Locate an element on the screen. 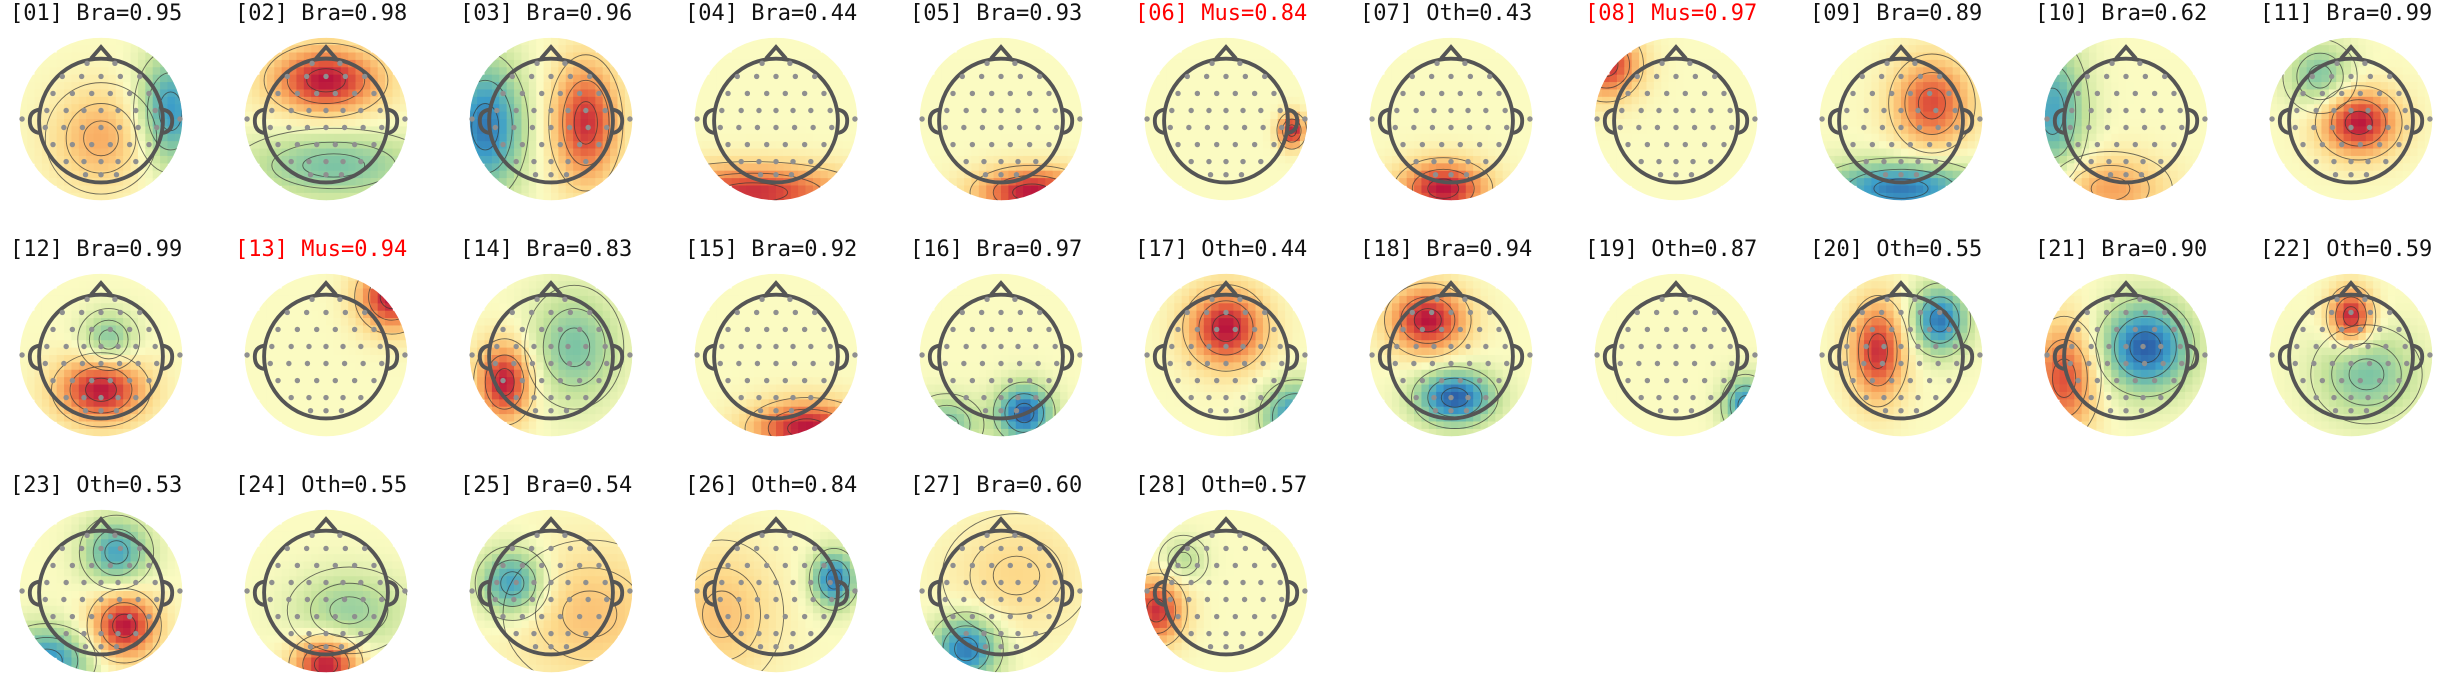 This screenshot has width=2438, height=692. component-score: 0.97 is located at coordinates (1730, 13).